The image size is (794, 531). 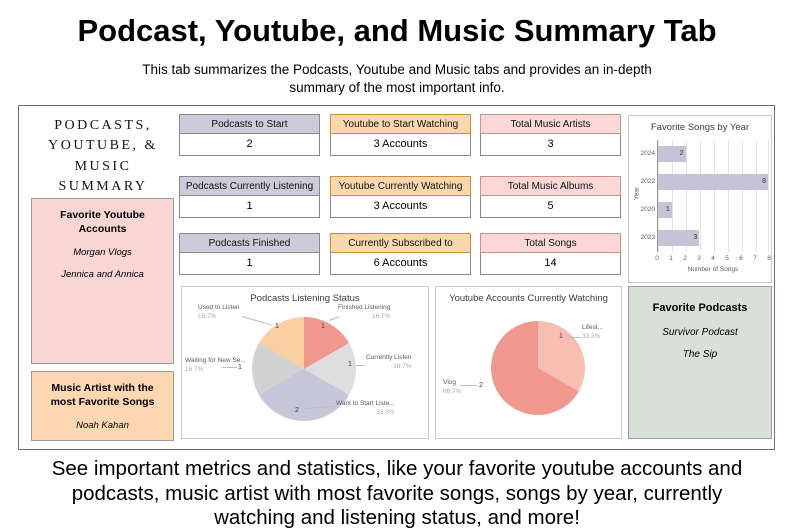 I want to click on stat-card-podcasts-to-start: Podcasts to Start 2, so click(x=249, y=135).